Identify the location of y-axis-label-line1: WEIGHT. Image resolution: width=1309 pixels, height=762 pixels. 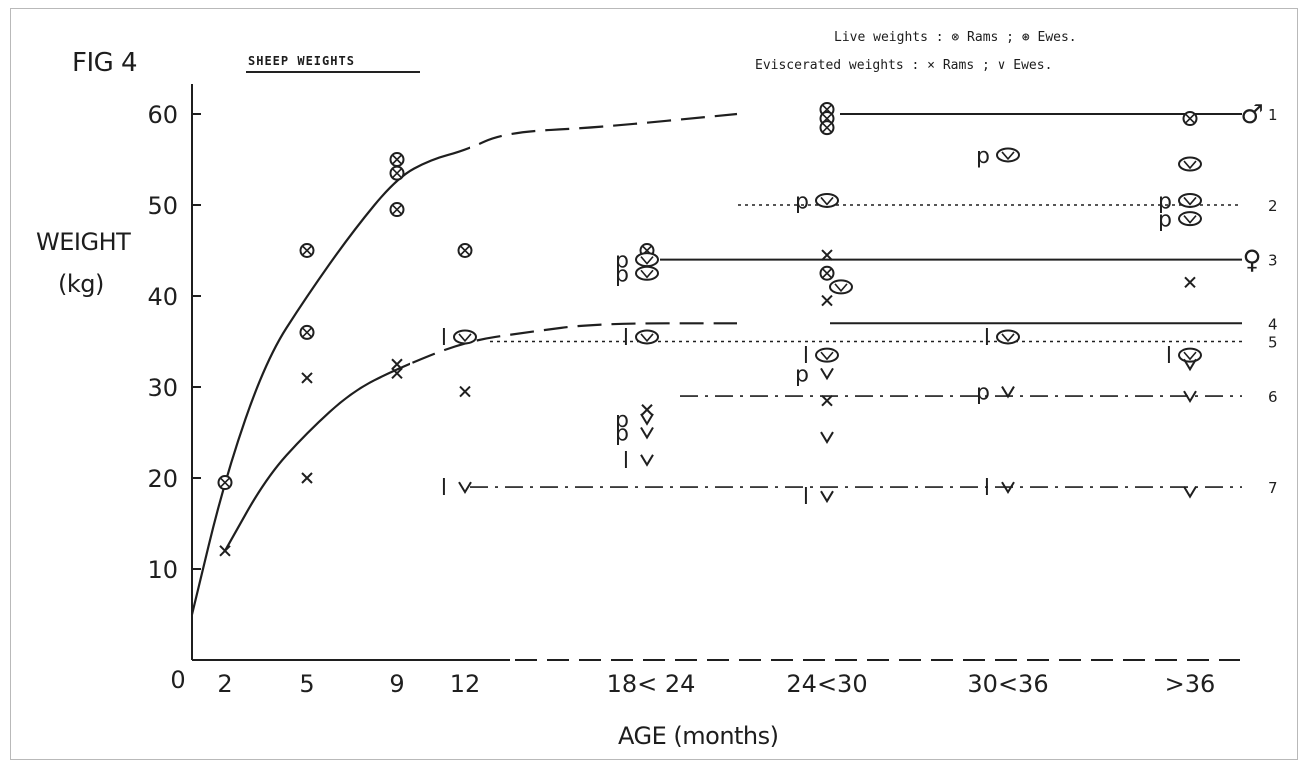
(83, 242).